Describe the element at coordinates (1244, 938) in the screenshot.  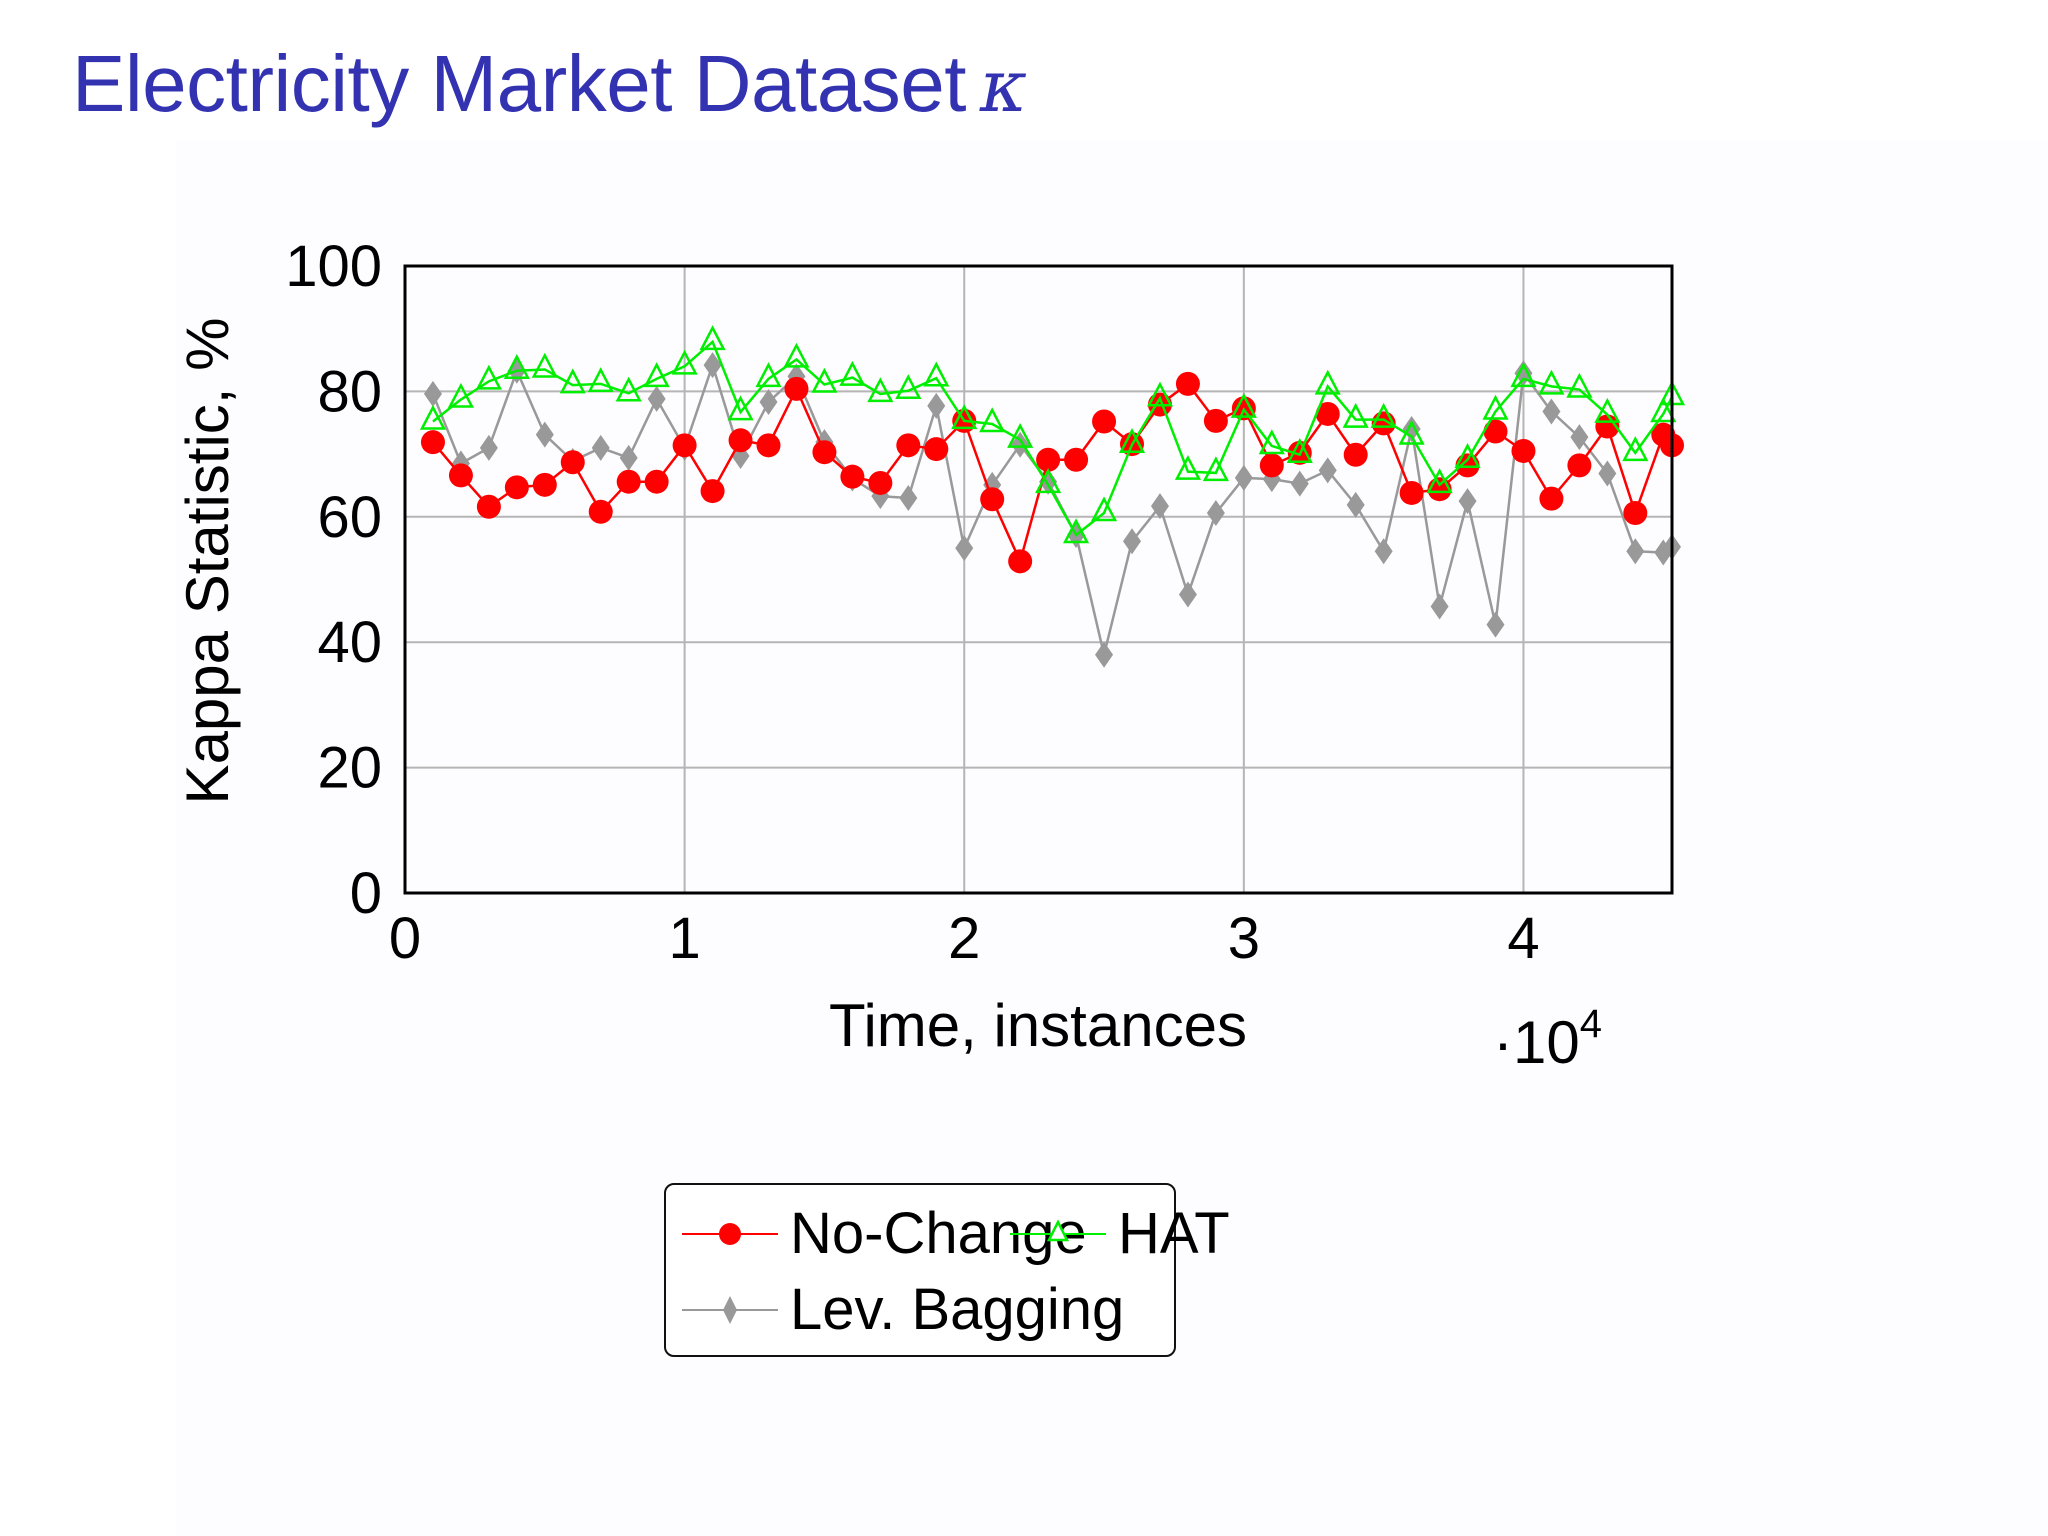
I see `x-tick-label: 3` at that location.